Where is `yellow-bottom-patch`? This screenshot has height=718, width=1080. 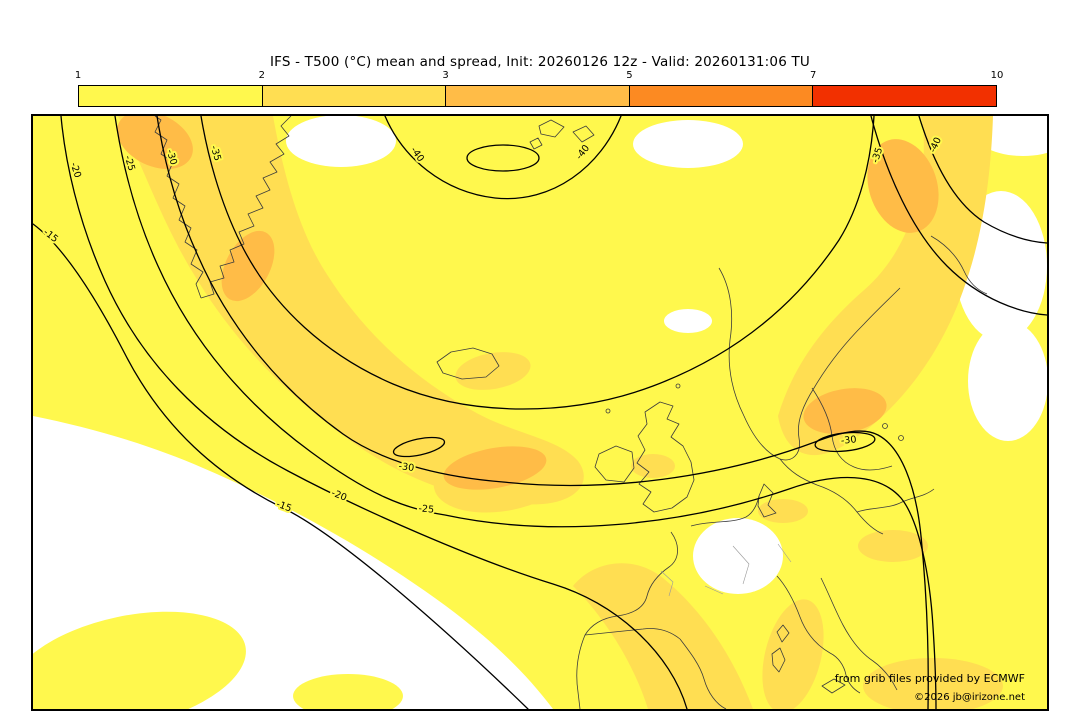 yellow-bottom-patch is located at coordinates (348, 691).